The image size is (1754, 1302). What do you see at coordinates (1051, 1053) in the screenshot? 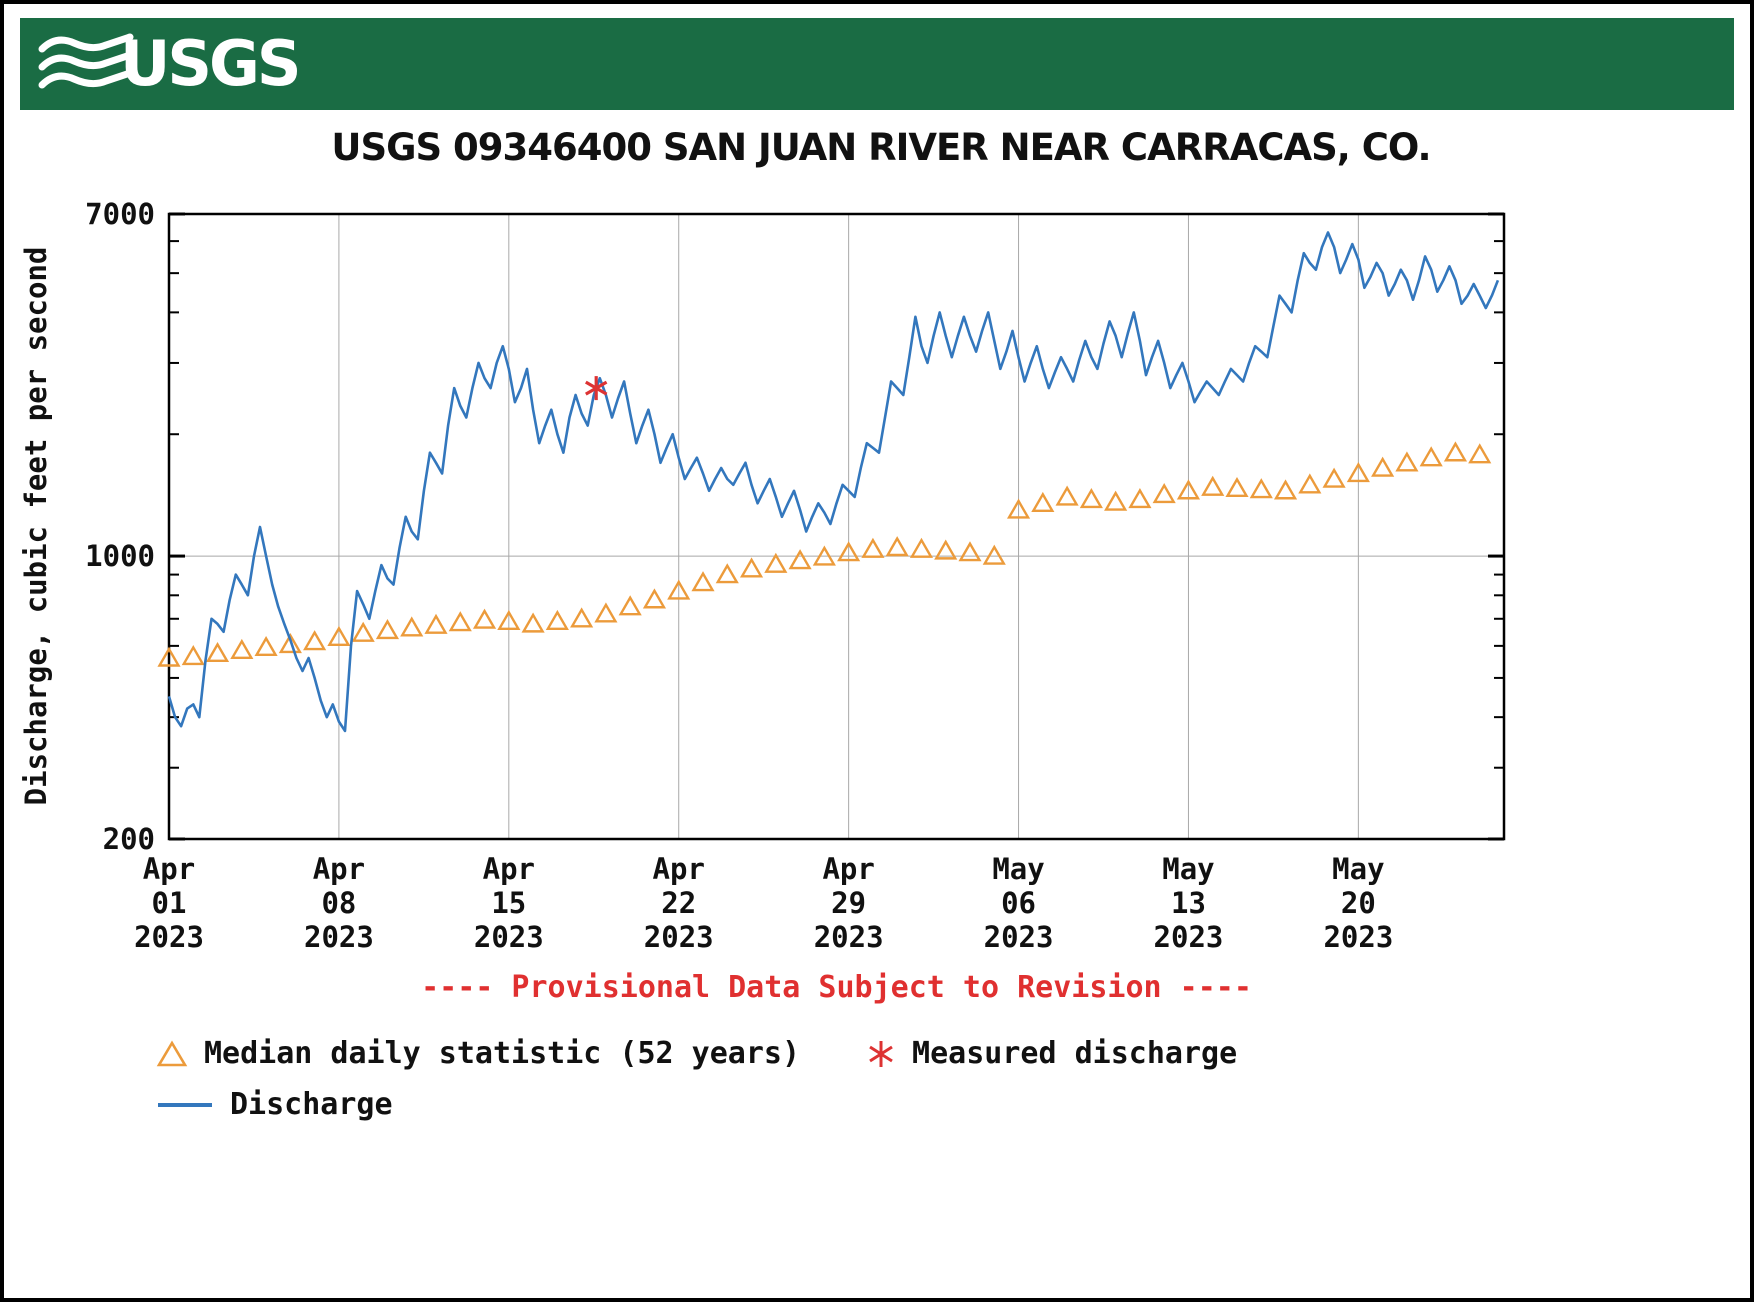
I see `legend-item-measured: Measured discharge` at bounding box center [1051, 1053].